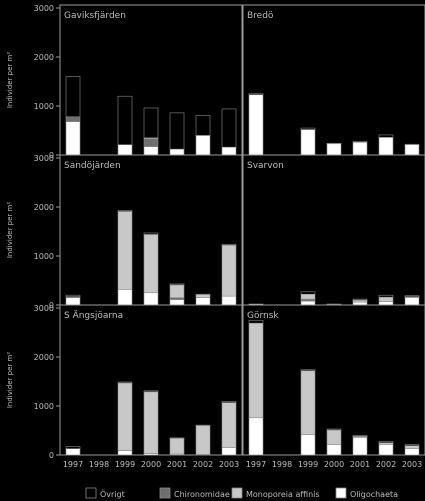 Image resolution: width=425 pixels, height=501 pixels. Describe the element at coordinates (92, 166) in the screenshot. I see `panel-title: Sandöjärden` at that location.